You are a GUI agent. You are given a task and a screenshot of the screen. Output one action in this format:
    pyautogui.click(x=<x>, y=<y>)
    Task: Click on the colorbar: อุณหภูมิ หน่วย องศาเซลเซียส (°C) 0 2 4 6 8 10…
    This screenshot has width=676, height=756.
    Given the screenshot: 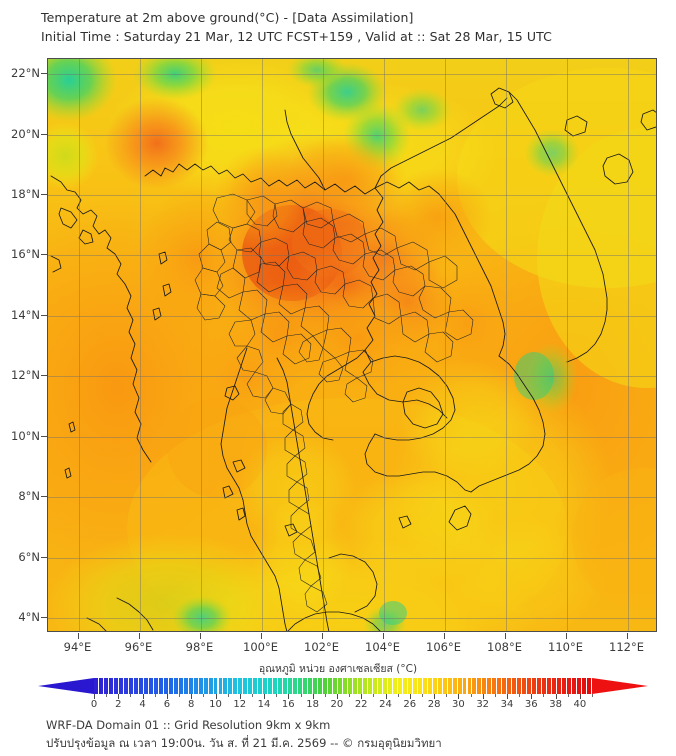 What is the action you would take?
    pyautogui.click(x=338, y=688)
    